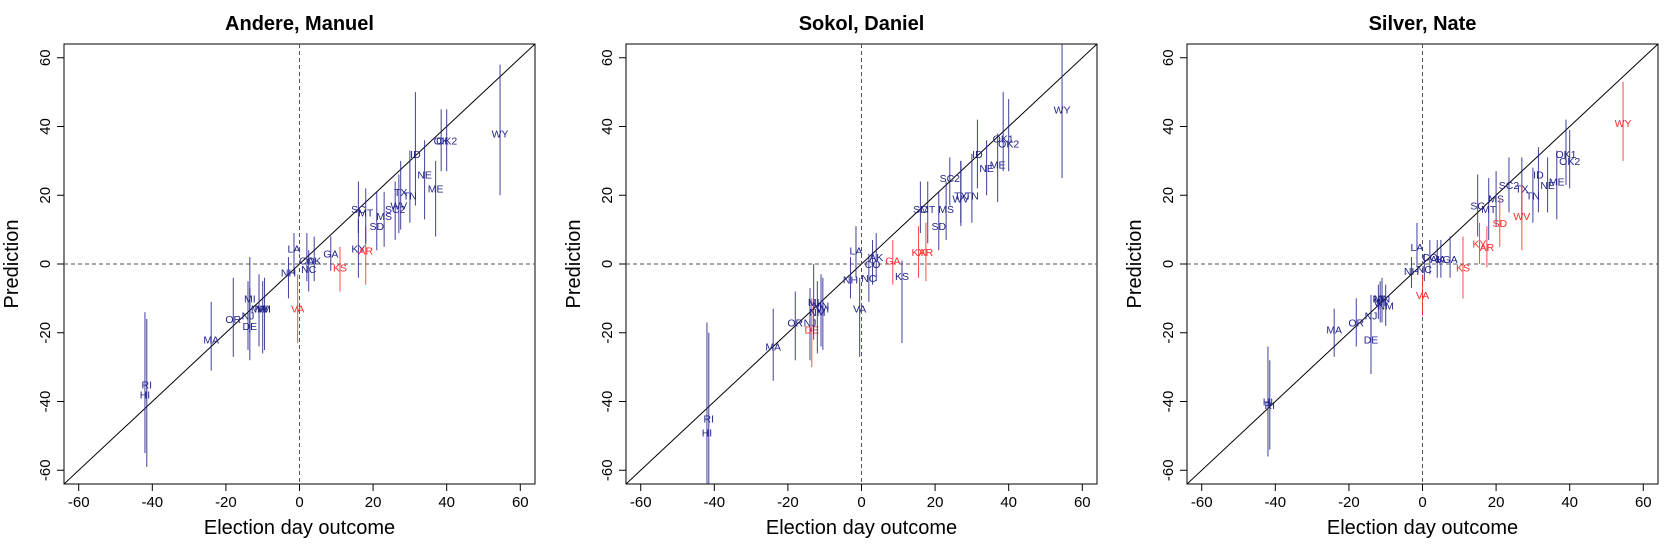  What do you see at coordinates (607, 195) in the screenshot?
I see `y-tick-label: 20` at bounding box center [607, 195].